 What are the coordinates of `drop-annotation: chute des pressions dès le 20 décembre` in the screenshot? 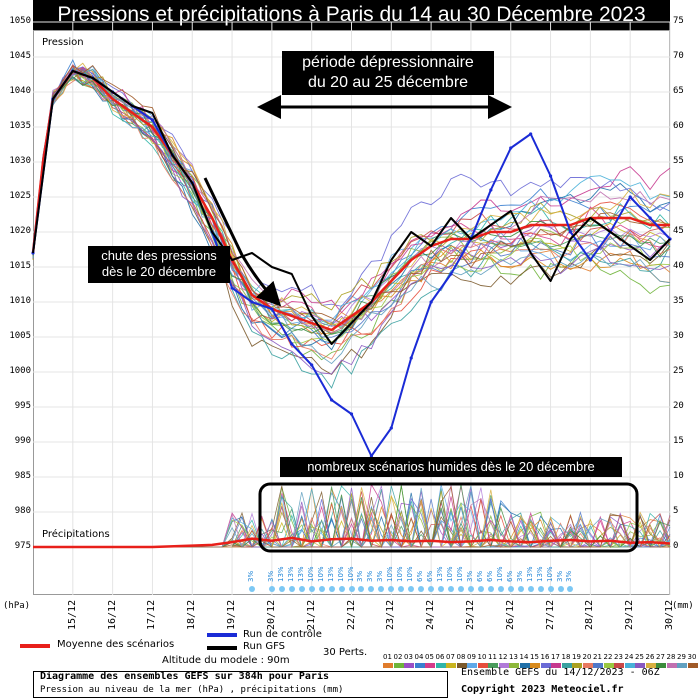 It's located at (159, 264).